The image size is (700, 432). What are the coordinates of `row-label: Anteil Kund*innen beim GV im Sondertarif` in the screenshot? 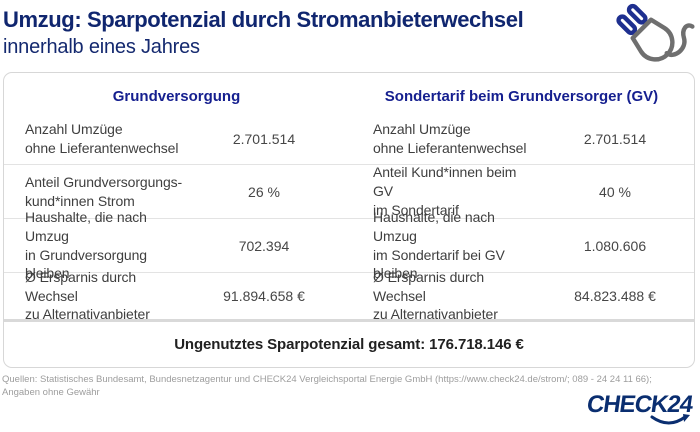 It's located at (445, 191).